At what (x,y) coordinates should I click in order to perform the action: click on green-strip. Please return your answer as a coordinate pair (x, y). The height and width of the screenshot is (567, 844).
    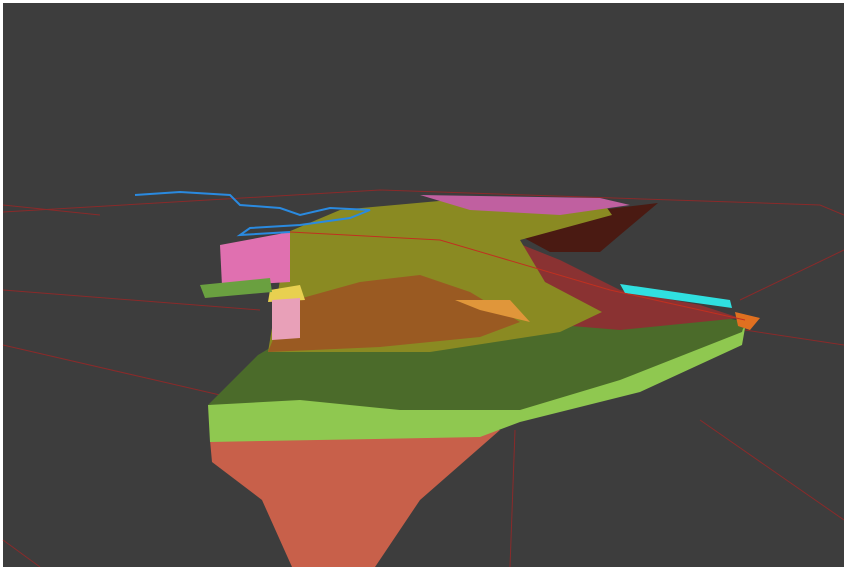
    Looking at the image, I should click on (236, 288).